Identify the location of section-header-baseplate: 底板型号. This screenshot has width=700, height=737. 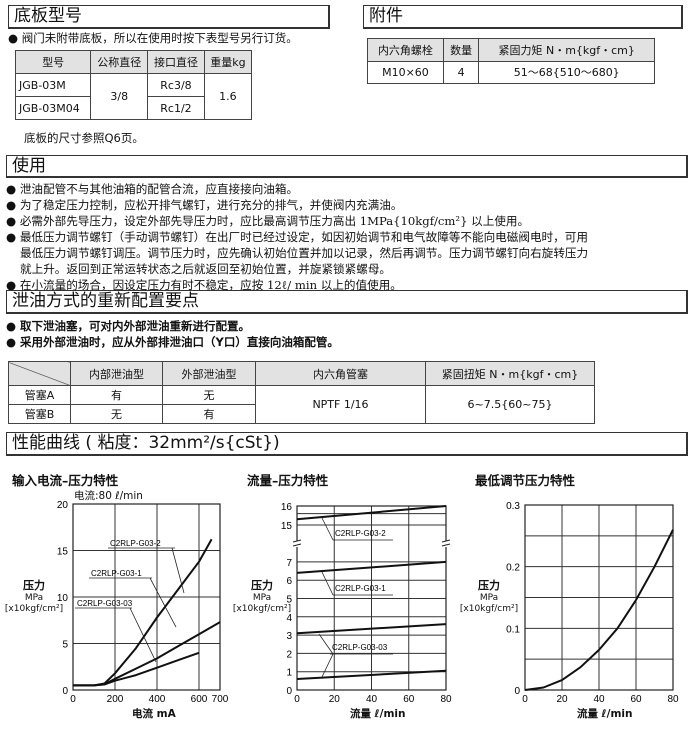
(169, 17).